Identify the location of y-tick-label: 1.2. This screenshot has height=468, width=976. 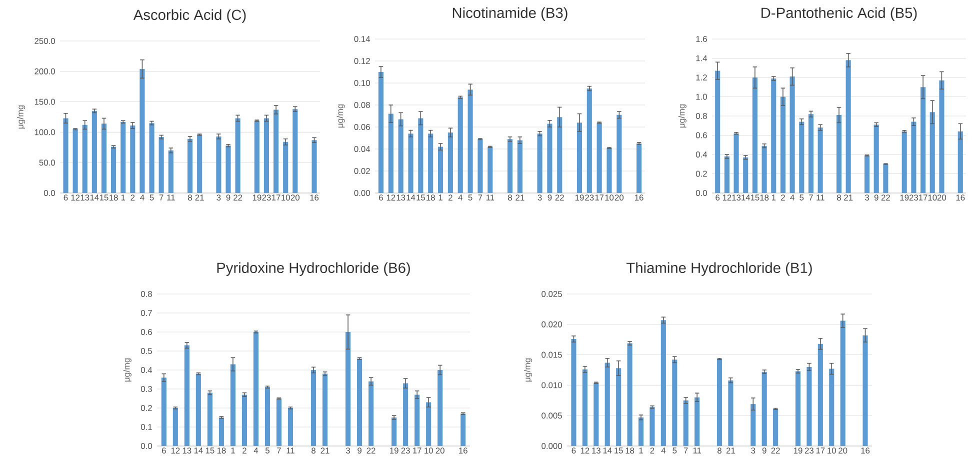
(701, 77).